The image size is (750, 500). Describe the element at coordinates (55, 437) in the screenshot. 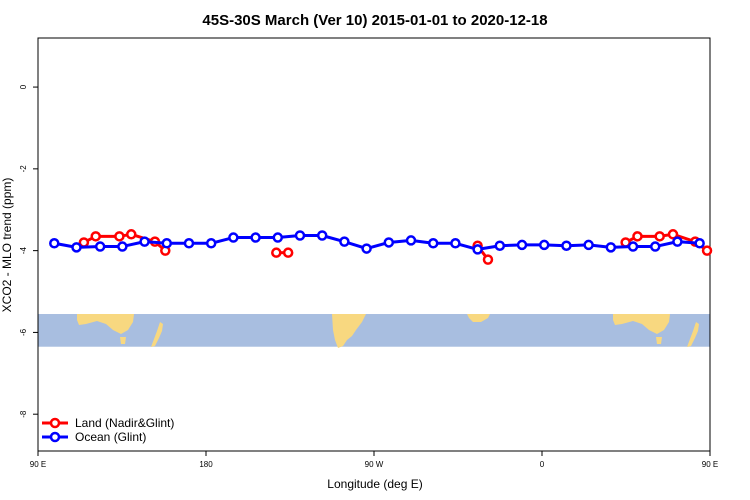

I see `legend-marker-ocean` at that location.